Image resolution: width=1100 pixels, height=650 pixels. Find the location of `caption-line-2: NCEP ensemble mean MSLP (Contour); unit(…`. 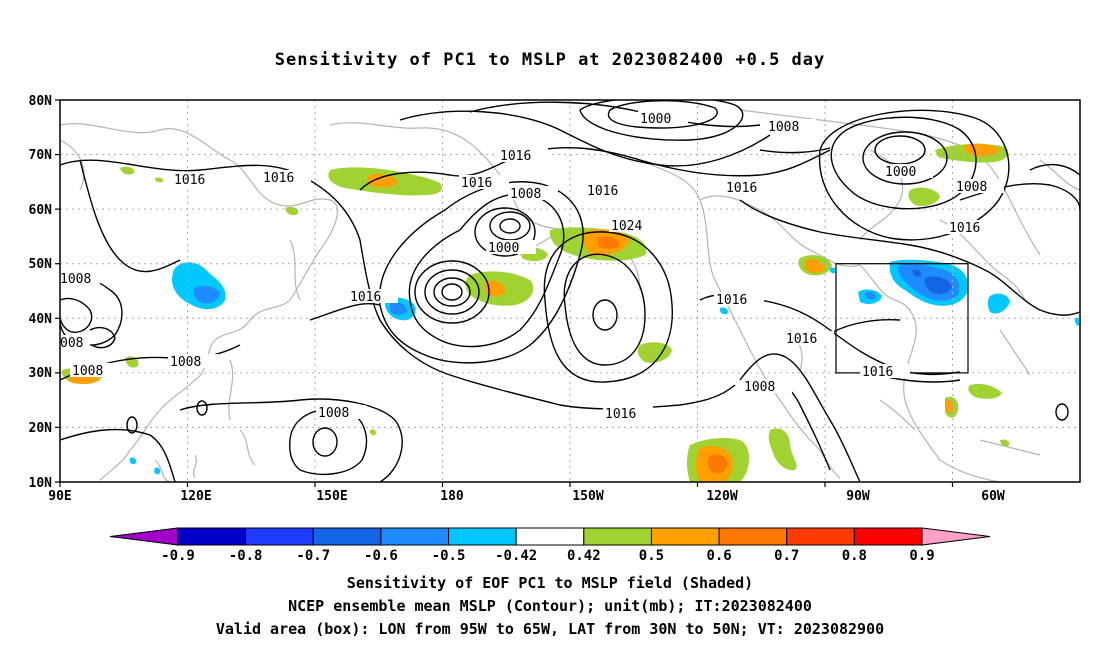

caption-line-2: NCEP ensemble mean MSLP (Contour); unit(… is located at coordinates (550, 606).